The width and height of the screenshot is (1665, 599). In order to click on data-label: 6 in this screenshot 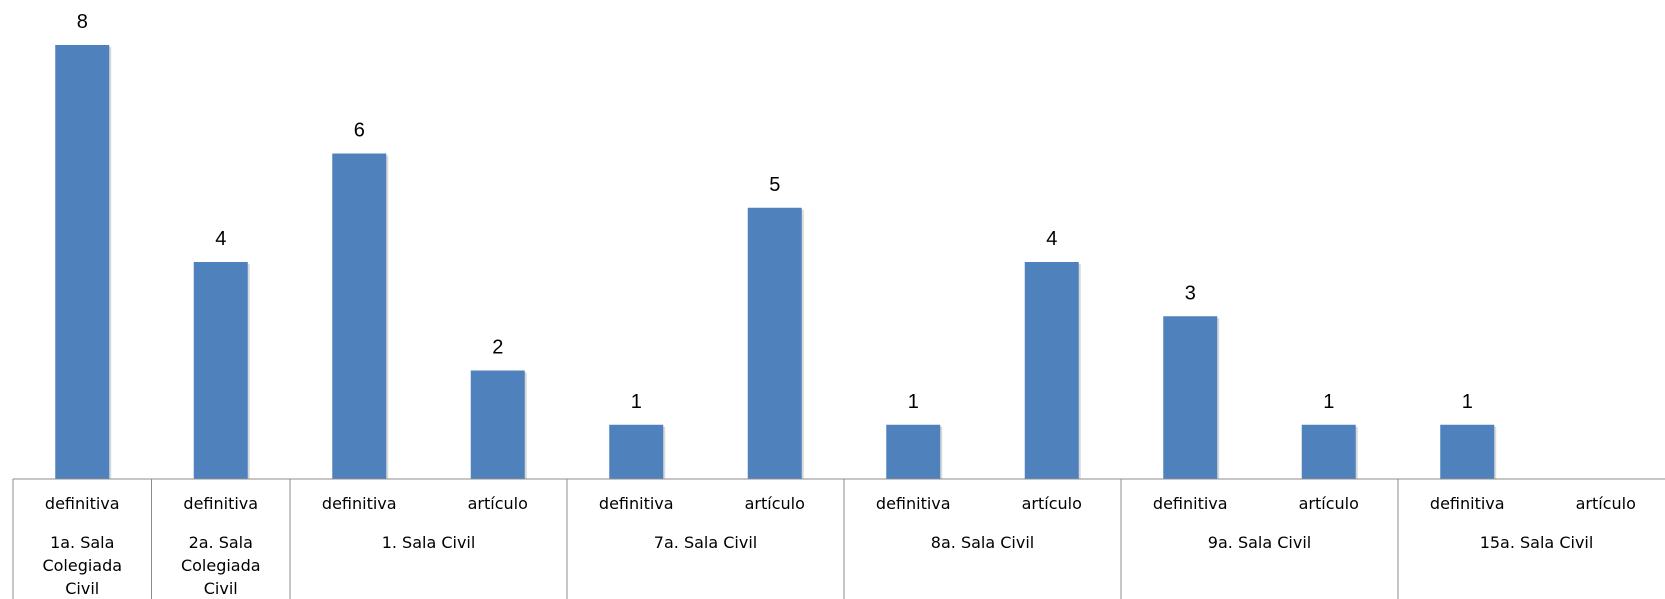, I will do `click(359, 131)`.